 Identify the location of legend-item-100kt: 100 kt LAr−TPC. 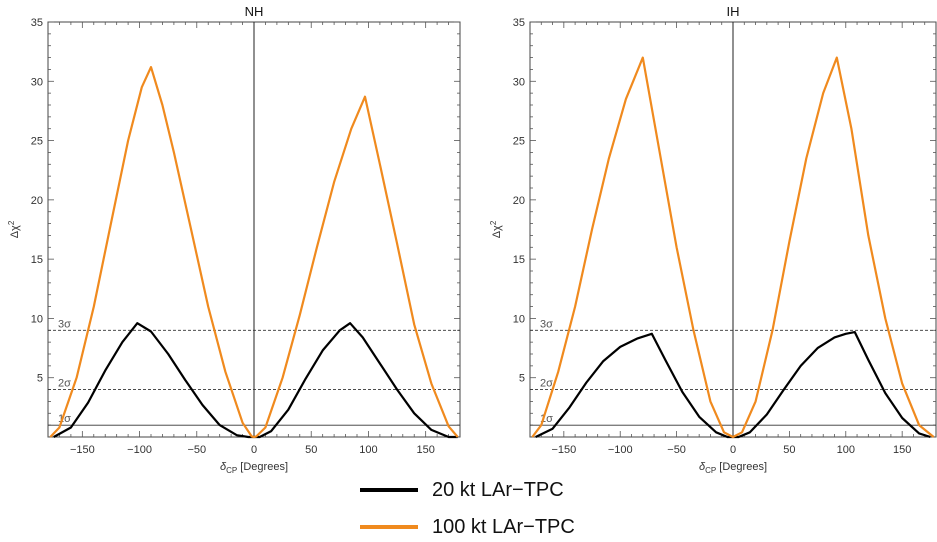
(467, 527).